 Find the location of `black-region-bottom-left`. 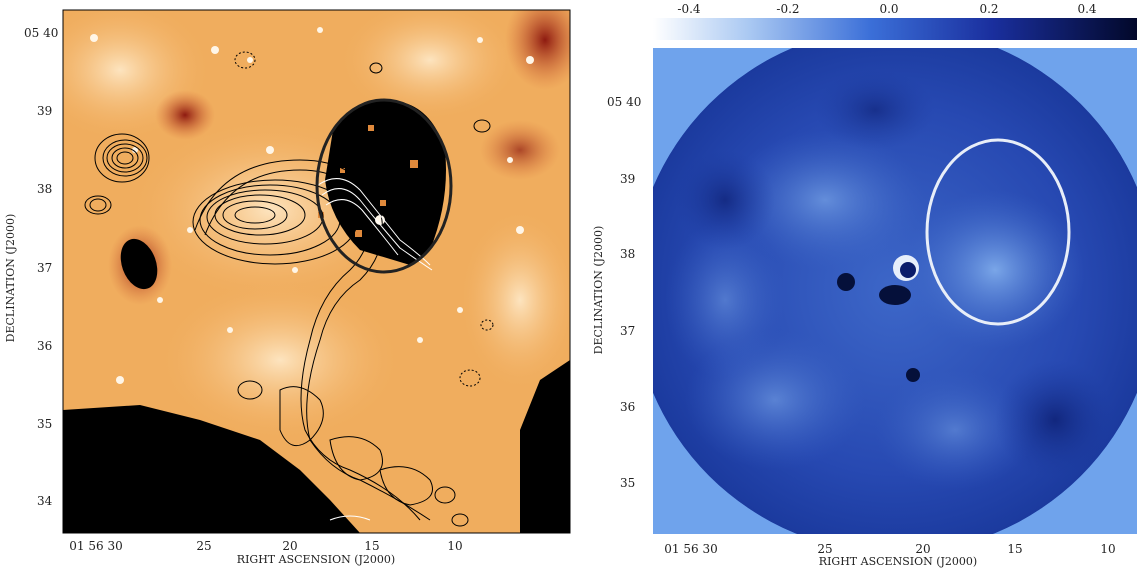

black-region-bottom-left is located at coordinates (211, 469).